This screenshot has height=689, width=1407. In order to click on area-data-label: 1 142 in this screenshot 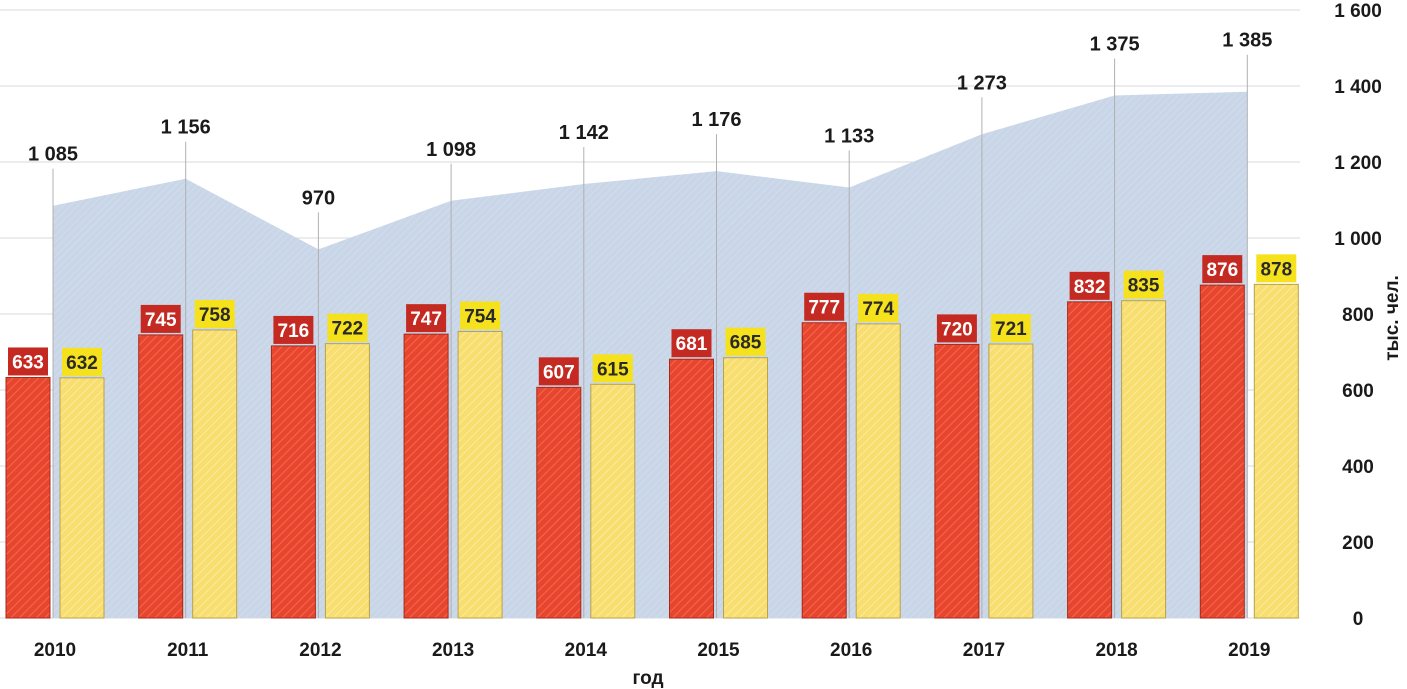, I will do `click(584, 133)`.